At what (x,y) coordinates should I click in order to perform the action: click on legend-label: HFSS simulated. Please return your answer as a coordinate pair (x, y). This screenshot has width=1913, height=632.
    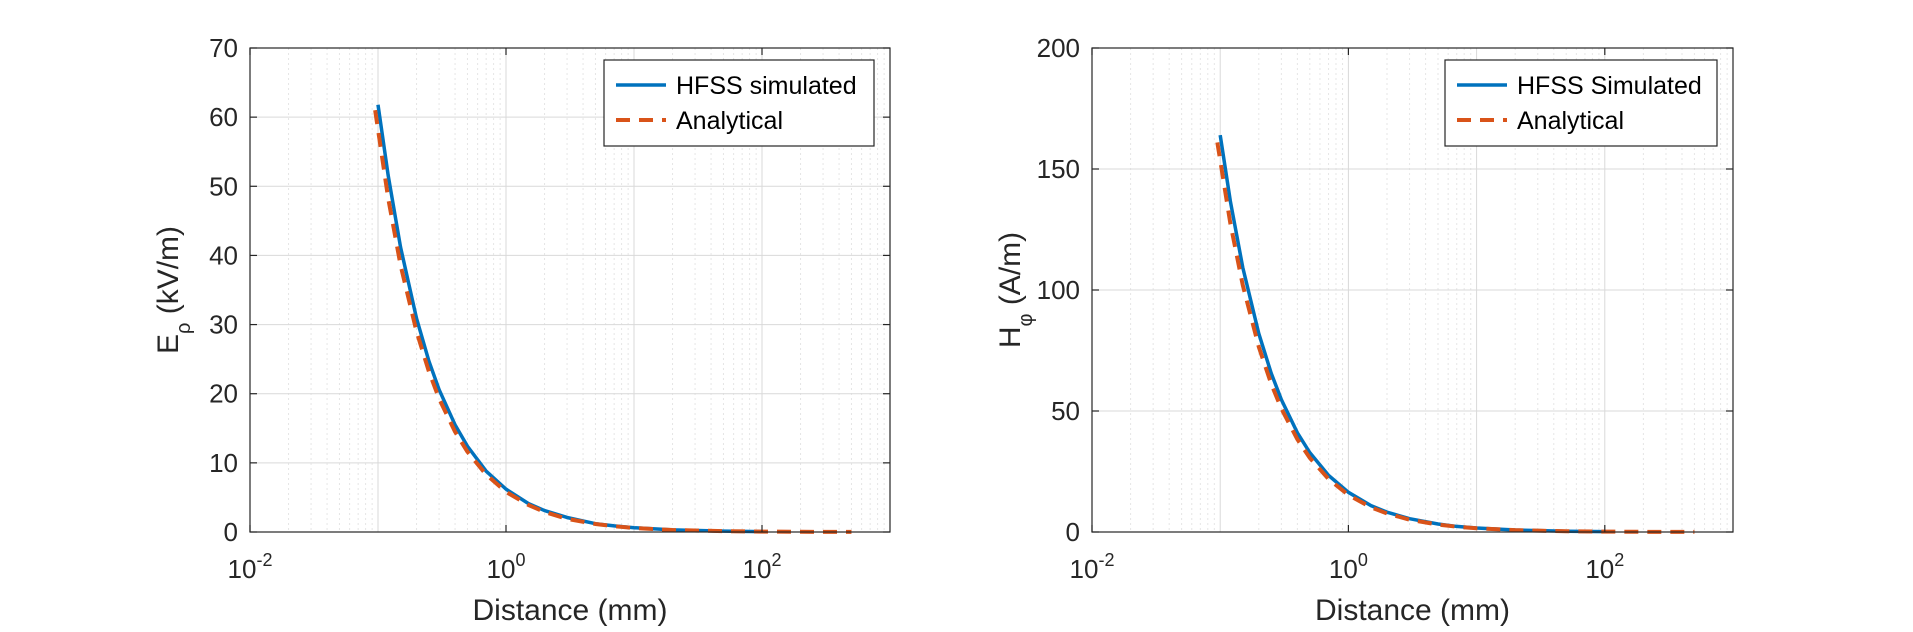
    Looking at the image, I should click on (766, 86).